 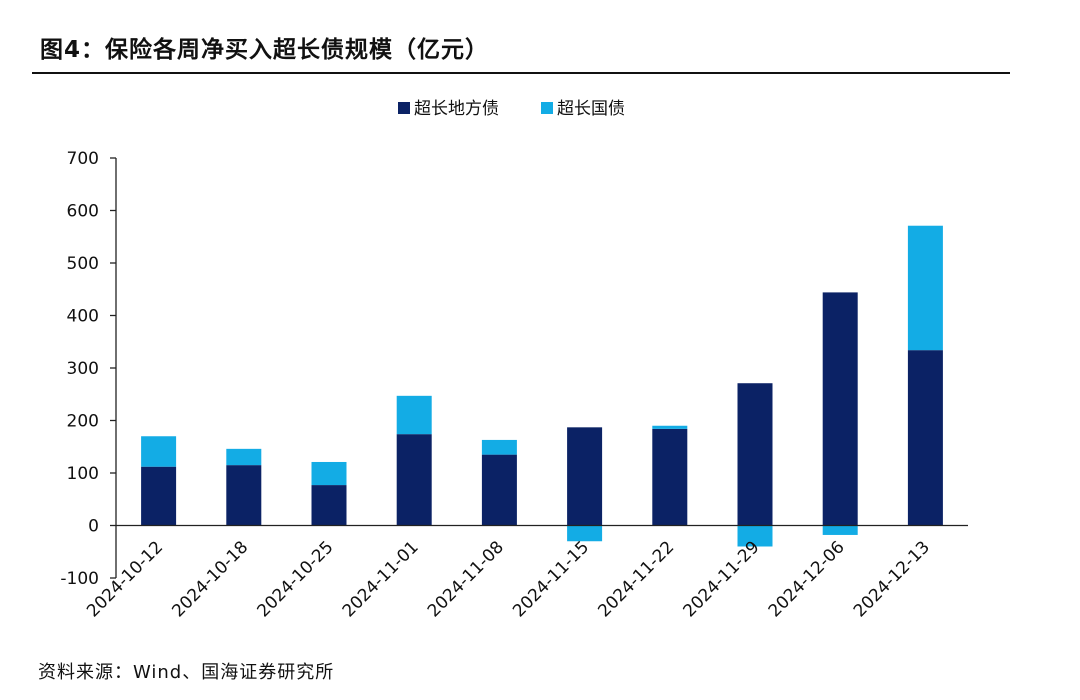 What do you see at coordinates (265, 50) in the screenshot?
I see `figure-title: 图4：保险各周净买入超长债规模（亿元）` at bounding box center [265, 50].